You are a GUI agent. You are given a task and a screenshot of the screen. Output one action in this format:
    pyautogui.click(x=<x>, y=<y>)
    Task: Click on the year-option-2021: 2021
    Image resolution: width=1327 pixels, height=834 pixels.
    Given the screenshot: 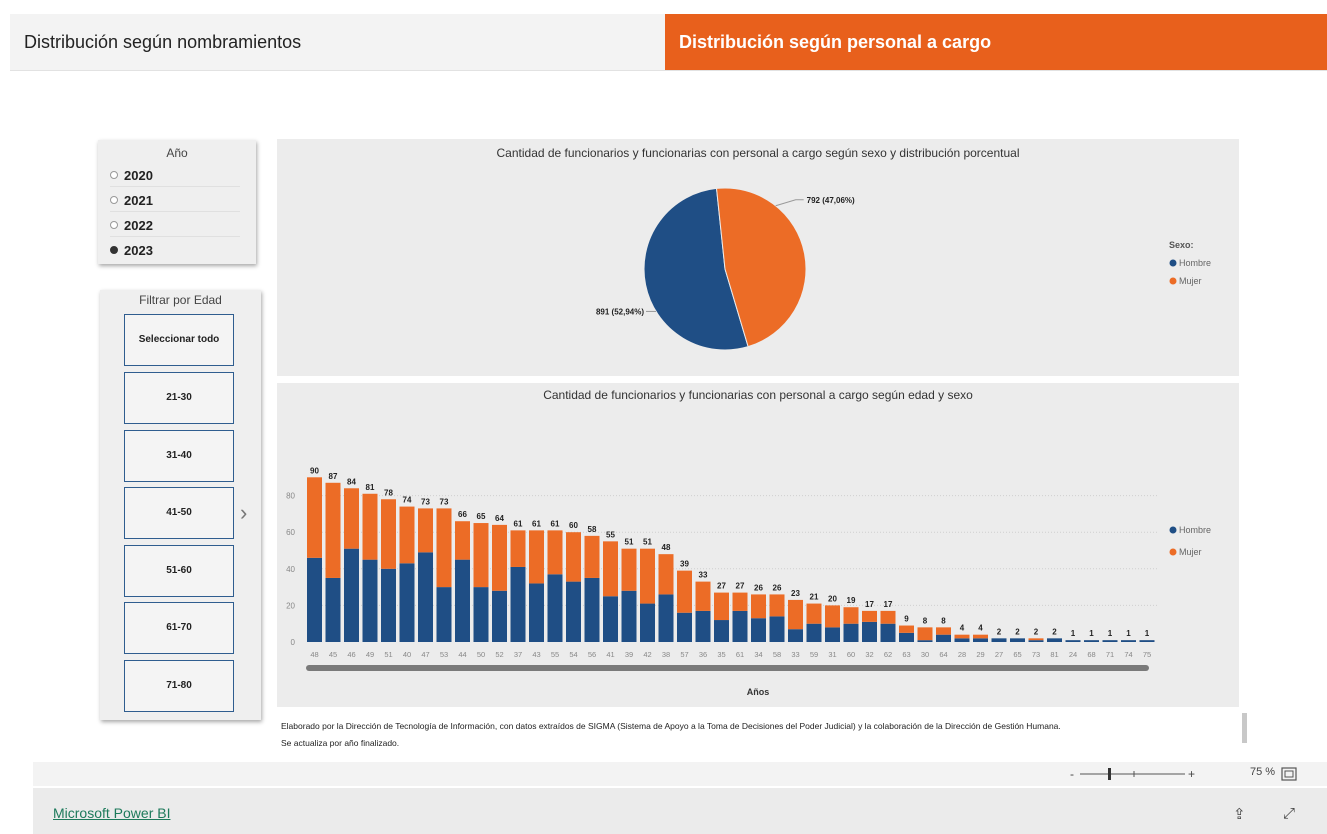 What is the action you would take?
    pyautogui.click(x=175, y=200)
    